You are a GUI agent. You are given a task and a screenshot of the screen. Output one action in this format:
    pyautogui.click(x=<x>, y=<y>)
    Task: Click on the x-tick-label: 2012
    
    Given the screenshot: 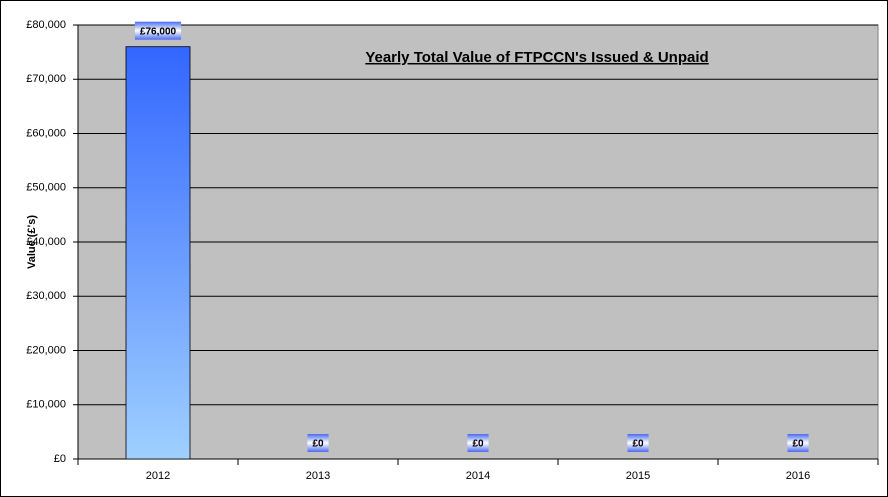 What is the action you would take?
    pyautogui.click(x=158, y=476)
    